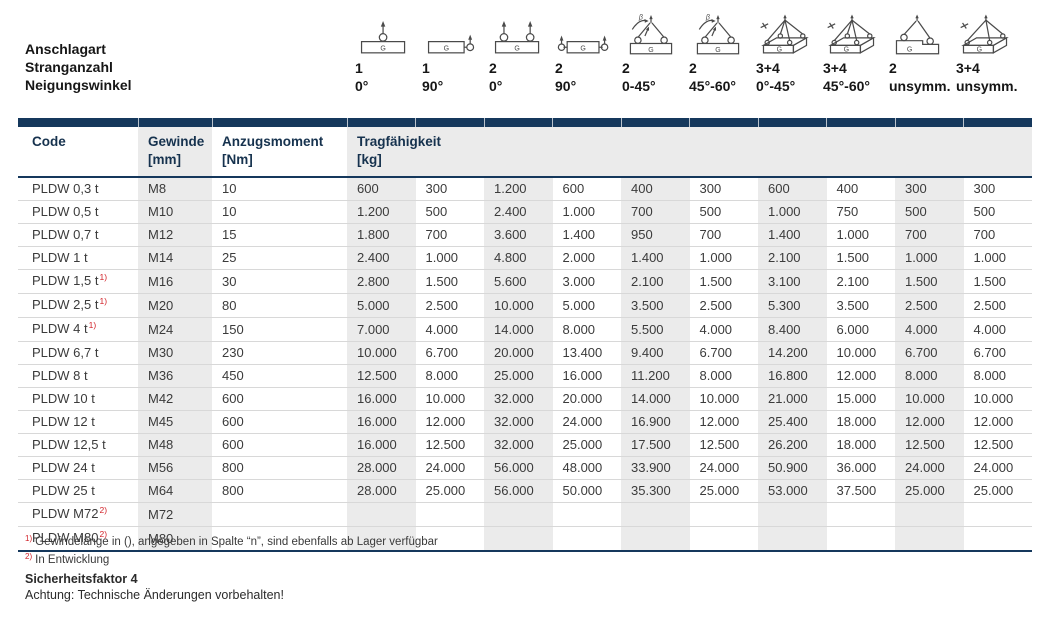 The width and height of the screenshot is (1050, 617). Describe the element at coordinates (792, 468) in the screenshot. I see `load-cell: 50.900` at that location.